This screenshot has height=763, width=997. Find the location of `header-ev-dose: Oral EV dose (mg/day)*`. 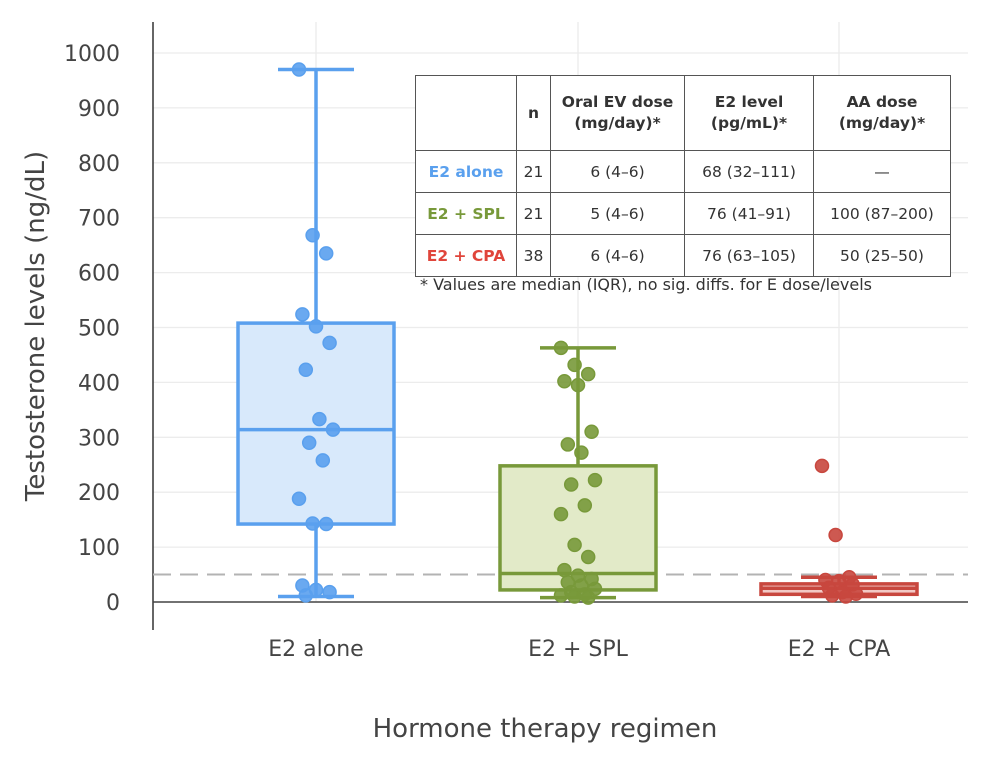

header-ev-dose: Oral EV dose (mg/day)* is located at coordinates (617, 113).